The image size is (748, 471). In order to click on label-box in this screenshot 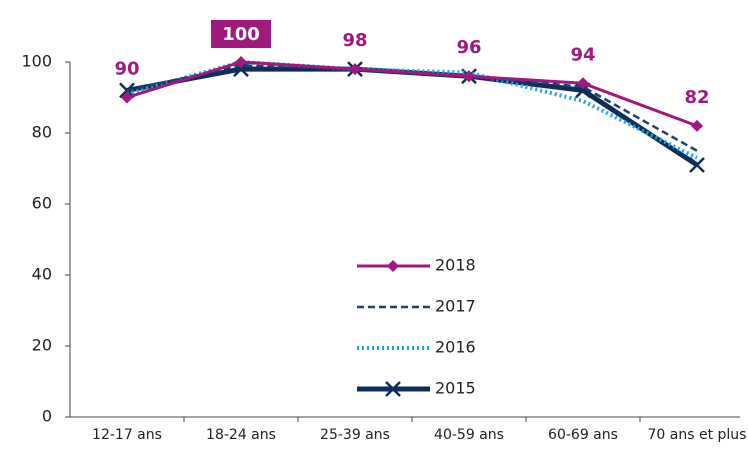, I will do `click(241, 34)`.